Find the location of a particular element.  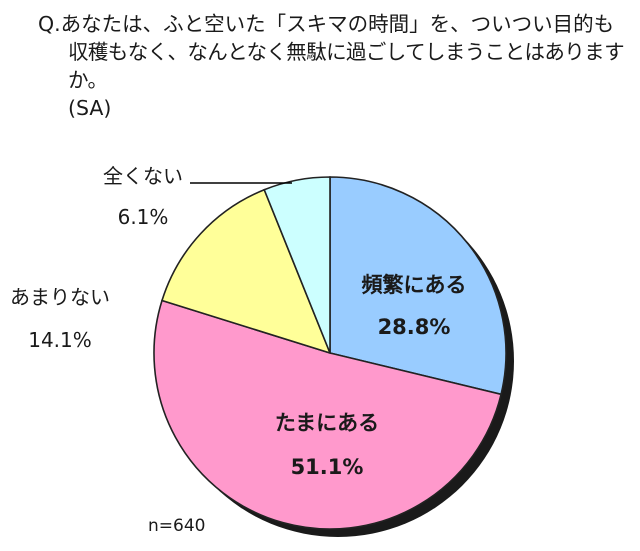

slice-value-sometimes: 51.1% is located at coordinates (327, 467).